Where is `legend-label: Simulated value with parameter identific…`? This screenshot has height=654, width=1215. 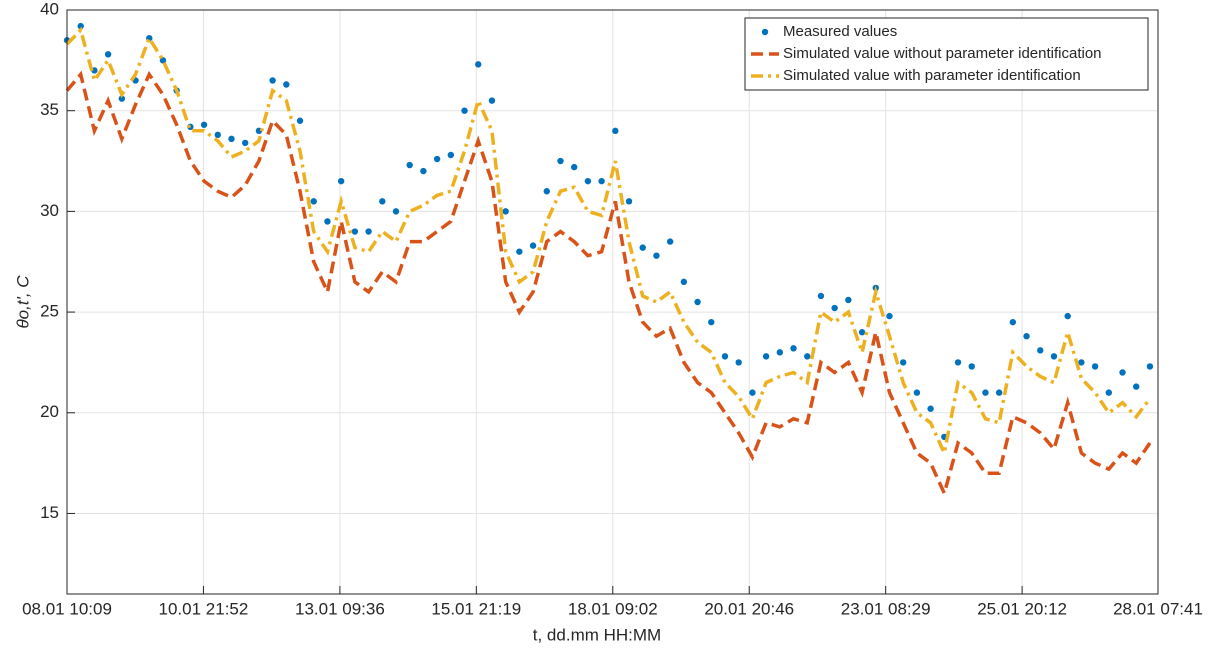
legend-label: Simulated value with parameter identific… is located at coordinates (932, 75).